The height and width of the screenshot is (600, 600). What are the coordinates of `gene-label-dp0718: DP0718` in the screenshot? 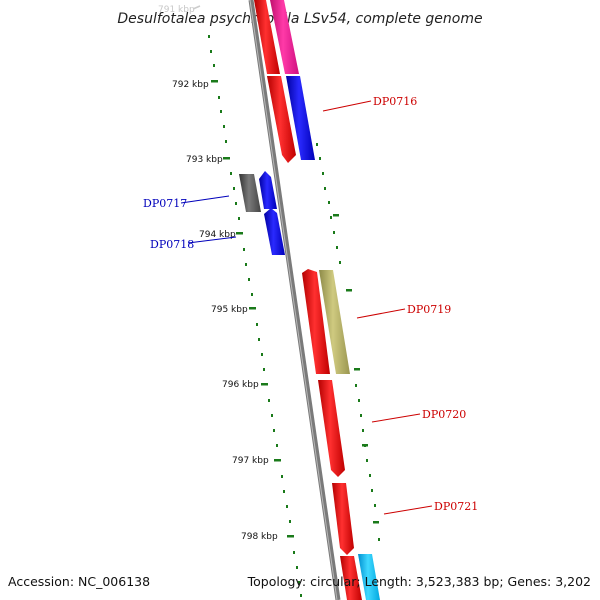 It's located at (172, 244).